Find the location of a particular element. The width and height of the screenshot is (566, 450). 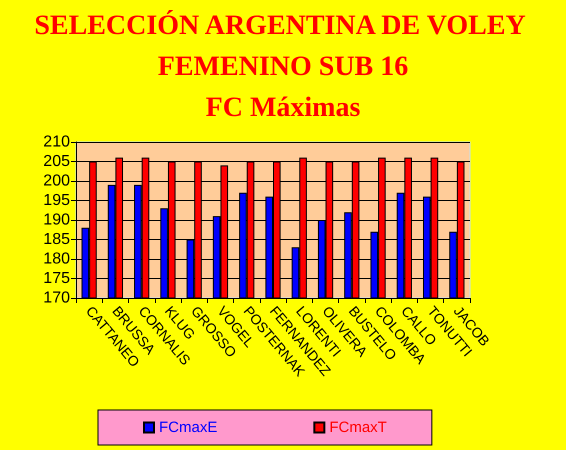

y-tick-label: 185 is located at coordinates (56, 239).